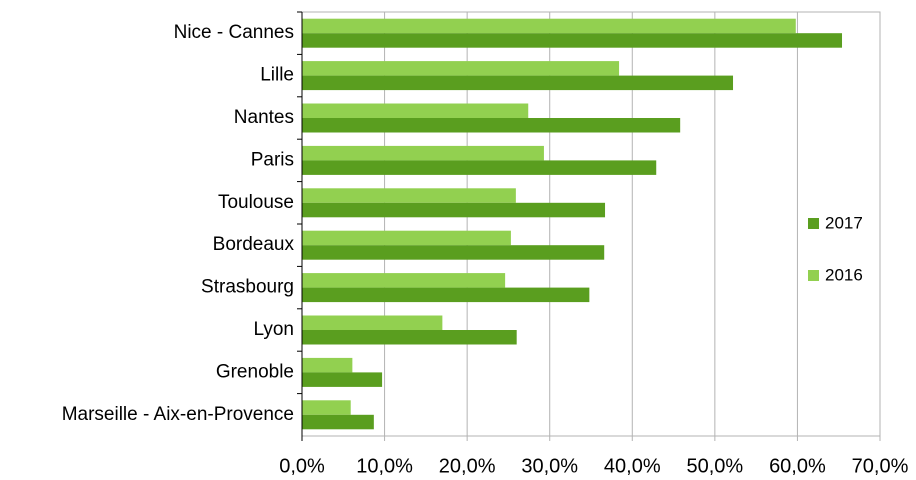  I want to click on x-tick-label: 0,0%, so click(302, 466).